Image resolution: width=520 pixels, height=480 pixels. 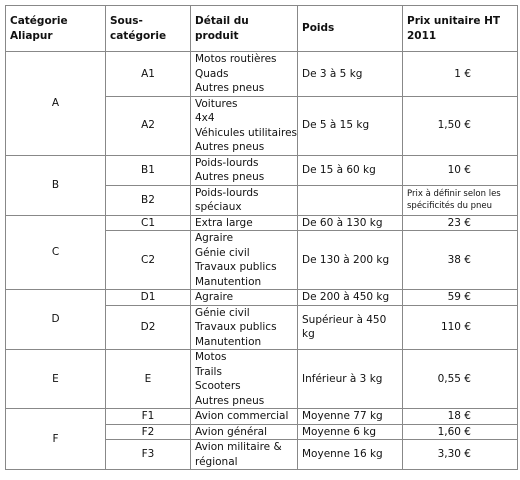 I want to click on subcategory-cell: A2, so click(x=148, y=125).